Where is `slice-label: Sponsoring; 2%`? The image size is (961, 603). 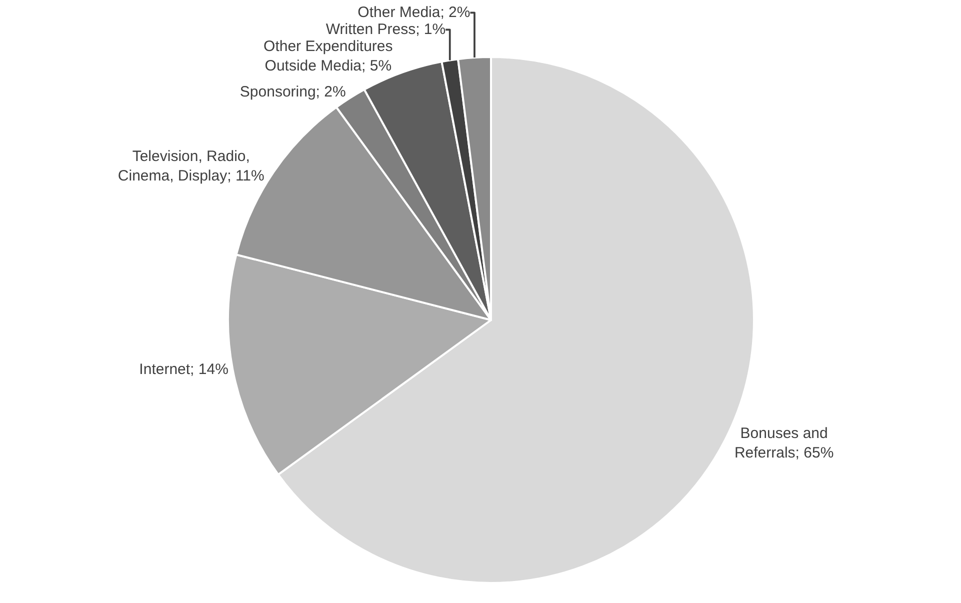
slice-label: Sponsoring; 2% is located at coordinates (293, 91).